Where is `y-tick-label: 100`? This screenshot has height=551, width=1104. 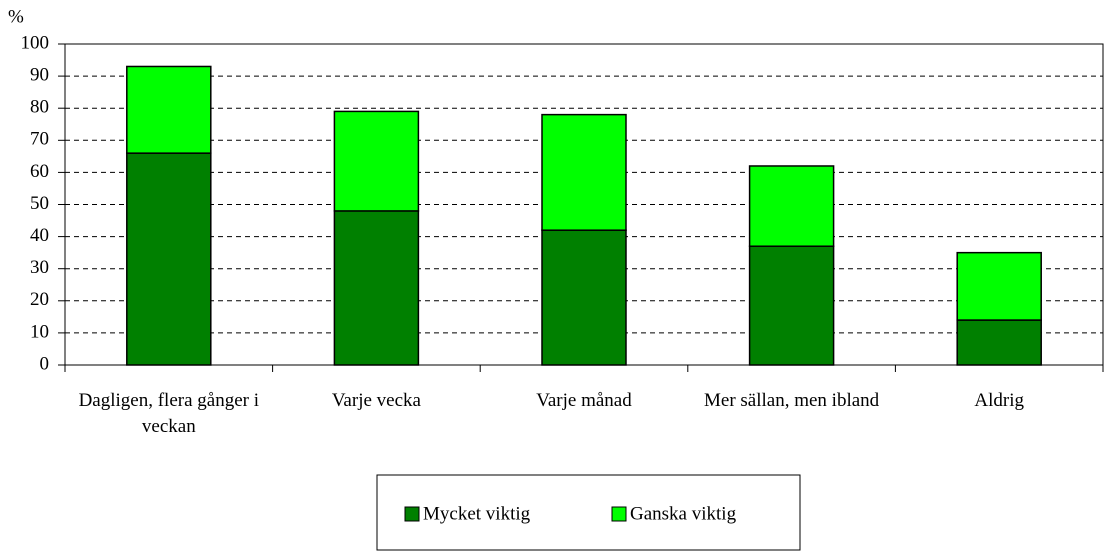
y-tick-label: 100 is located at coordinates (35, 42).